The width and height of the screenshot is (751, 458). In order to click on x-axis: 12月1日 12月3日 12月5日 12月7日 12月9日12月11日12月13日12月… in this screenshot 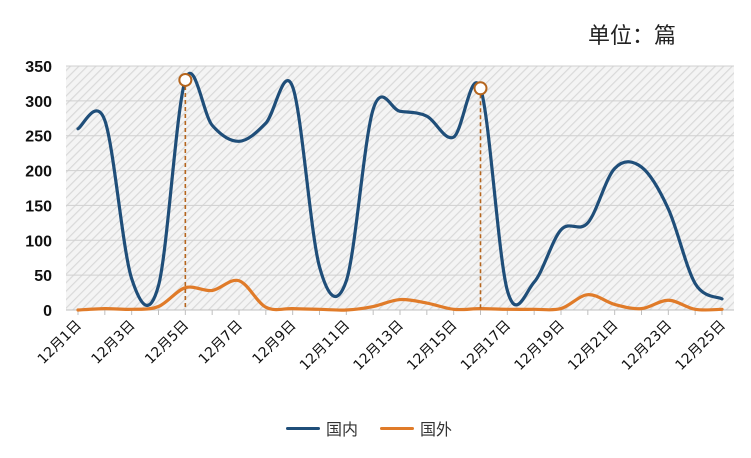, I will do `click(384, 341)`.